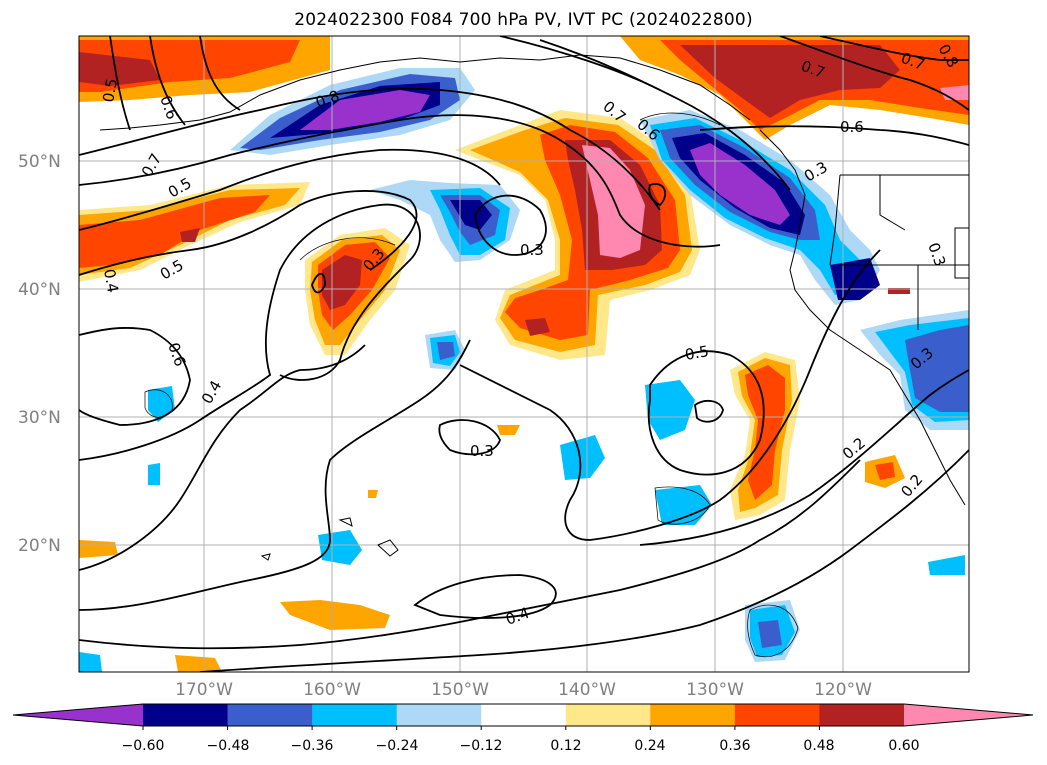  I want to click on colorbar-tick: −0.36, so click(312, 746).